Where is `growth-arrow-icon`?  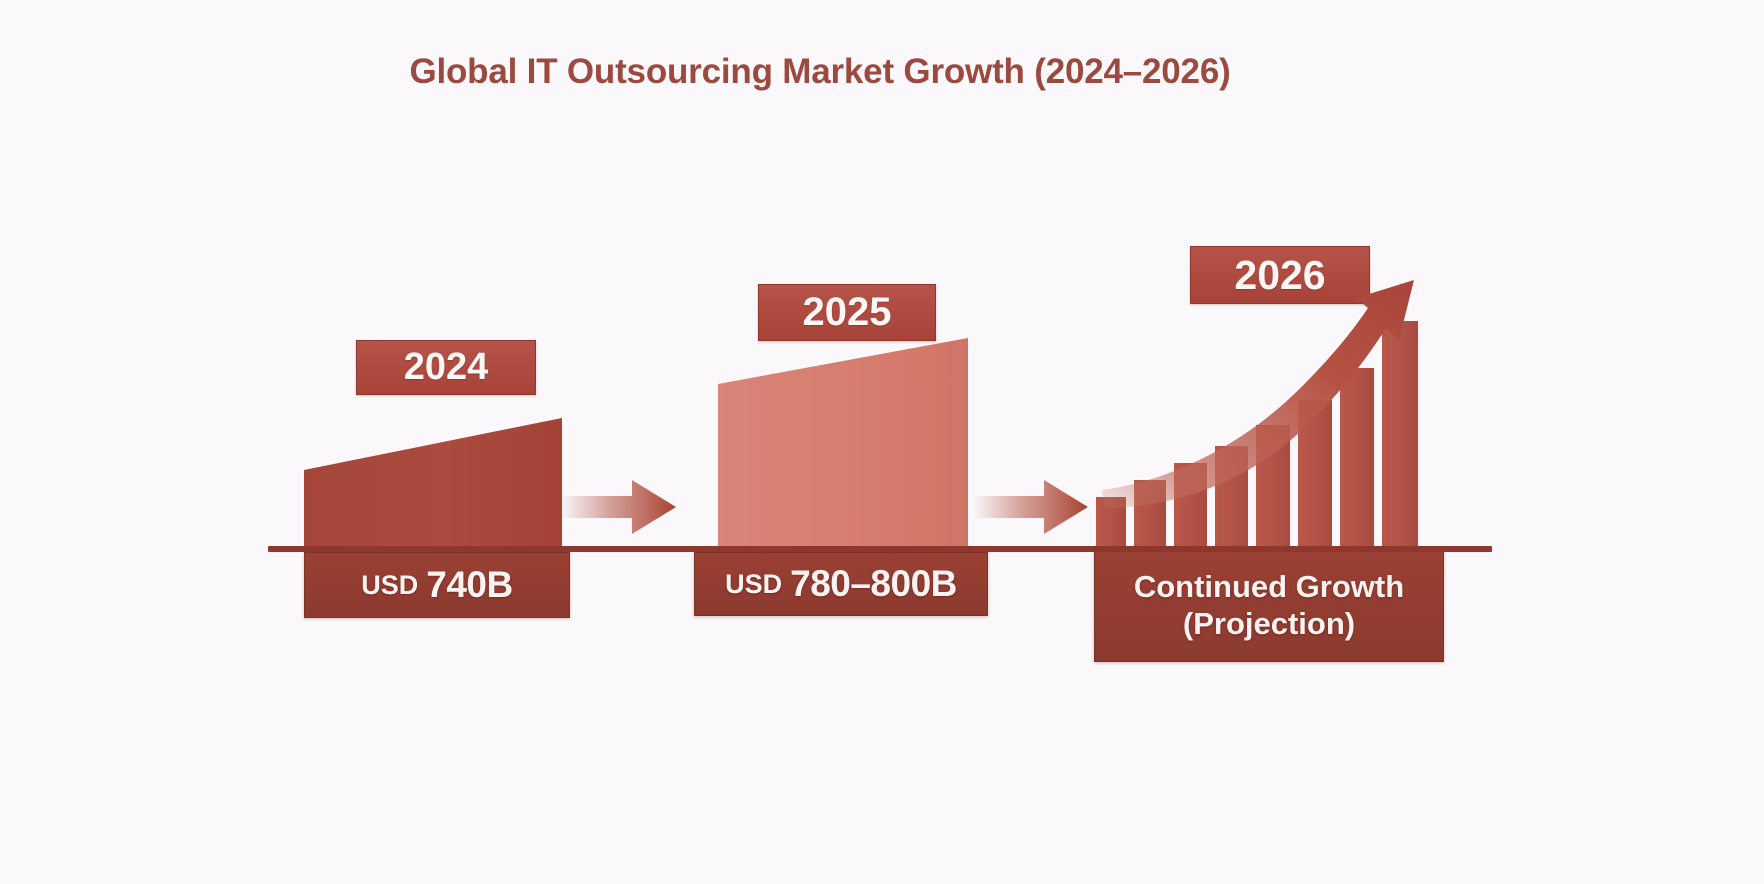
growth-arrow-icon is located at coordinates (1258, 394).